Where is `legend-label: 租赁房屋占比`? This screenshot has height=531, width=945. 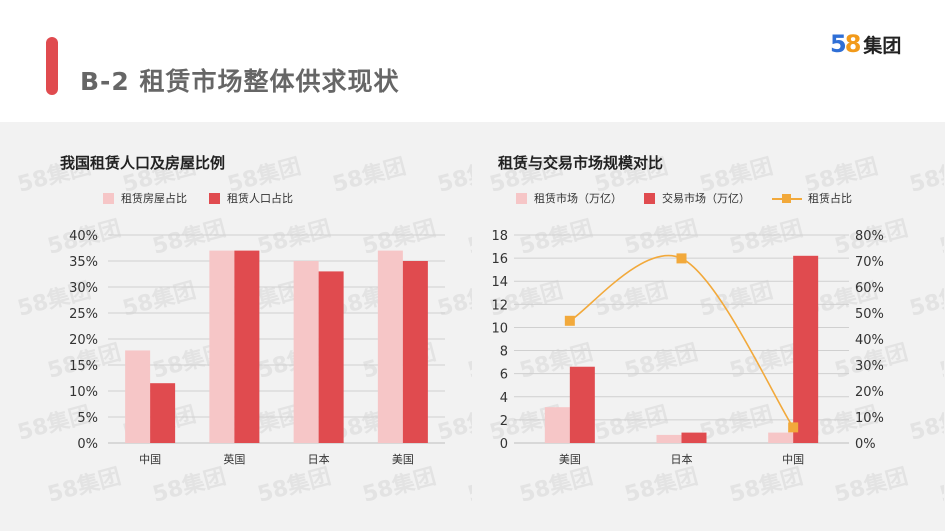 legend-label: 租赁房屋占比 is located at coordinates (154, 198).